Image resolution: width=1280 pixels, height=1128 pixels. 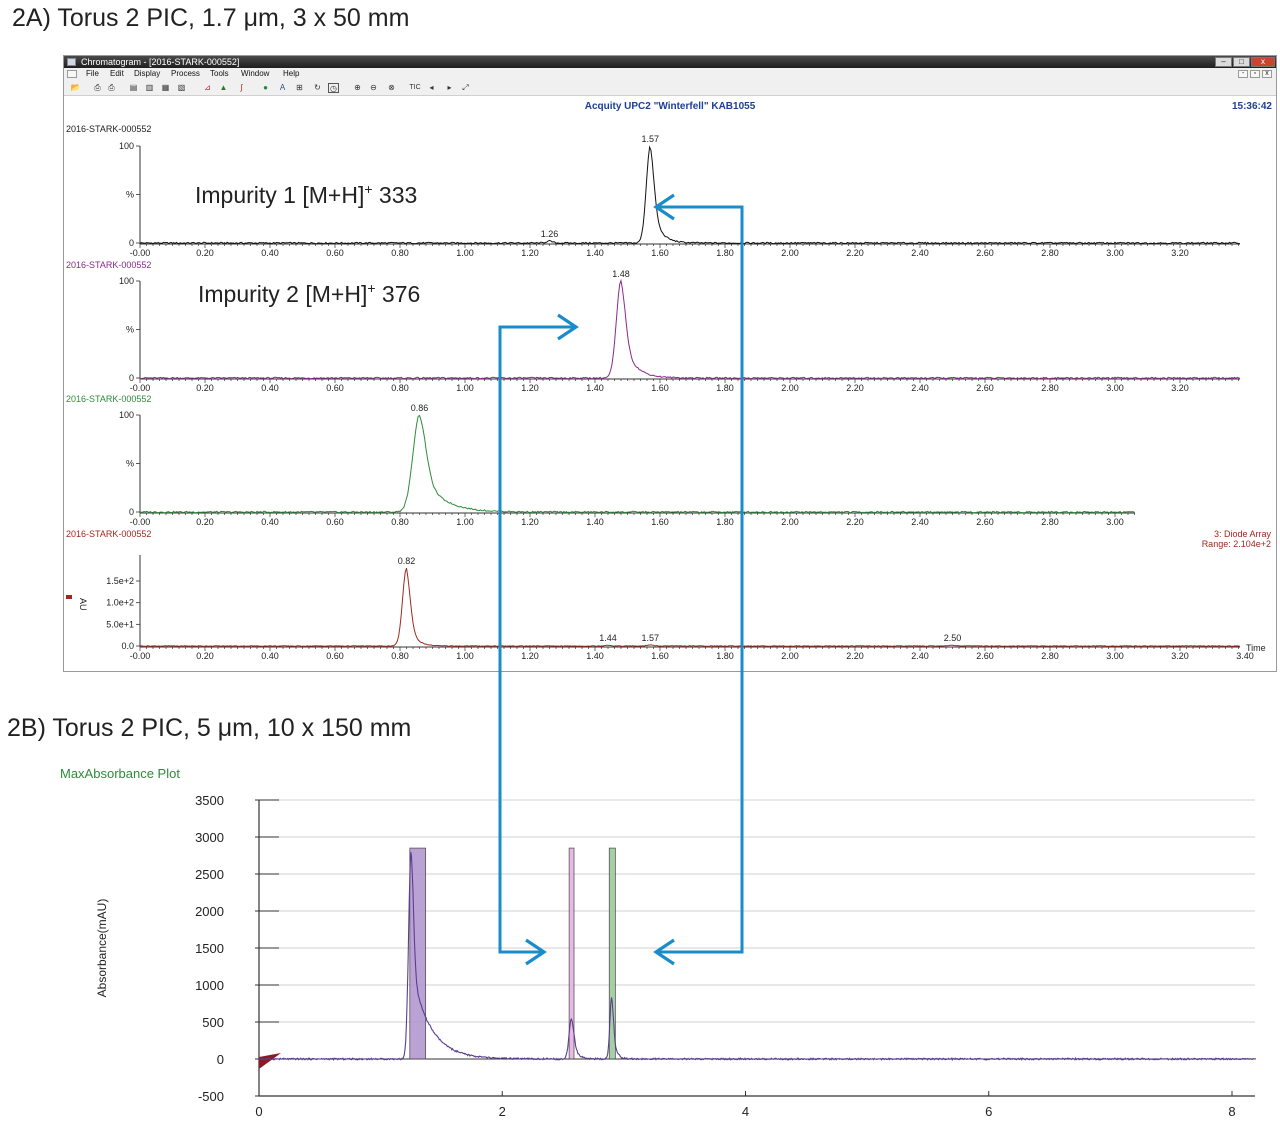 I want to click on tic-icon: TIC, so click(x=415, y=87).